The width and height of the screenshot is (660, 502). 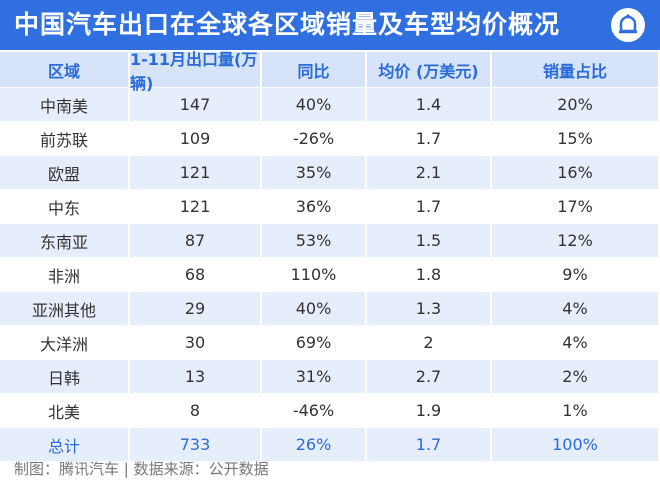 What do you see at coordinates (65, 104) in the screenshot?
I see `table-cell: 中南美` at bounding box center [65, 104].